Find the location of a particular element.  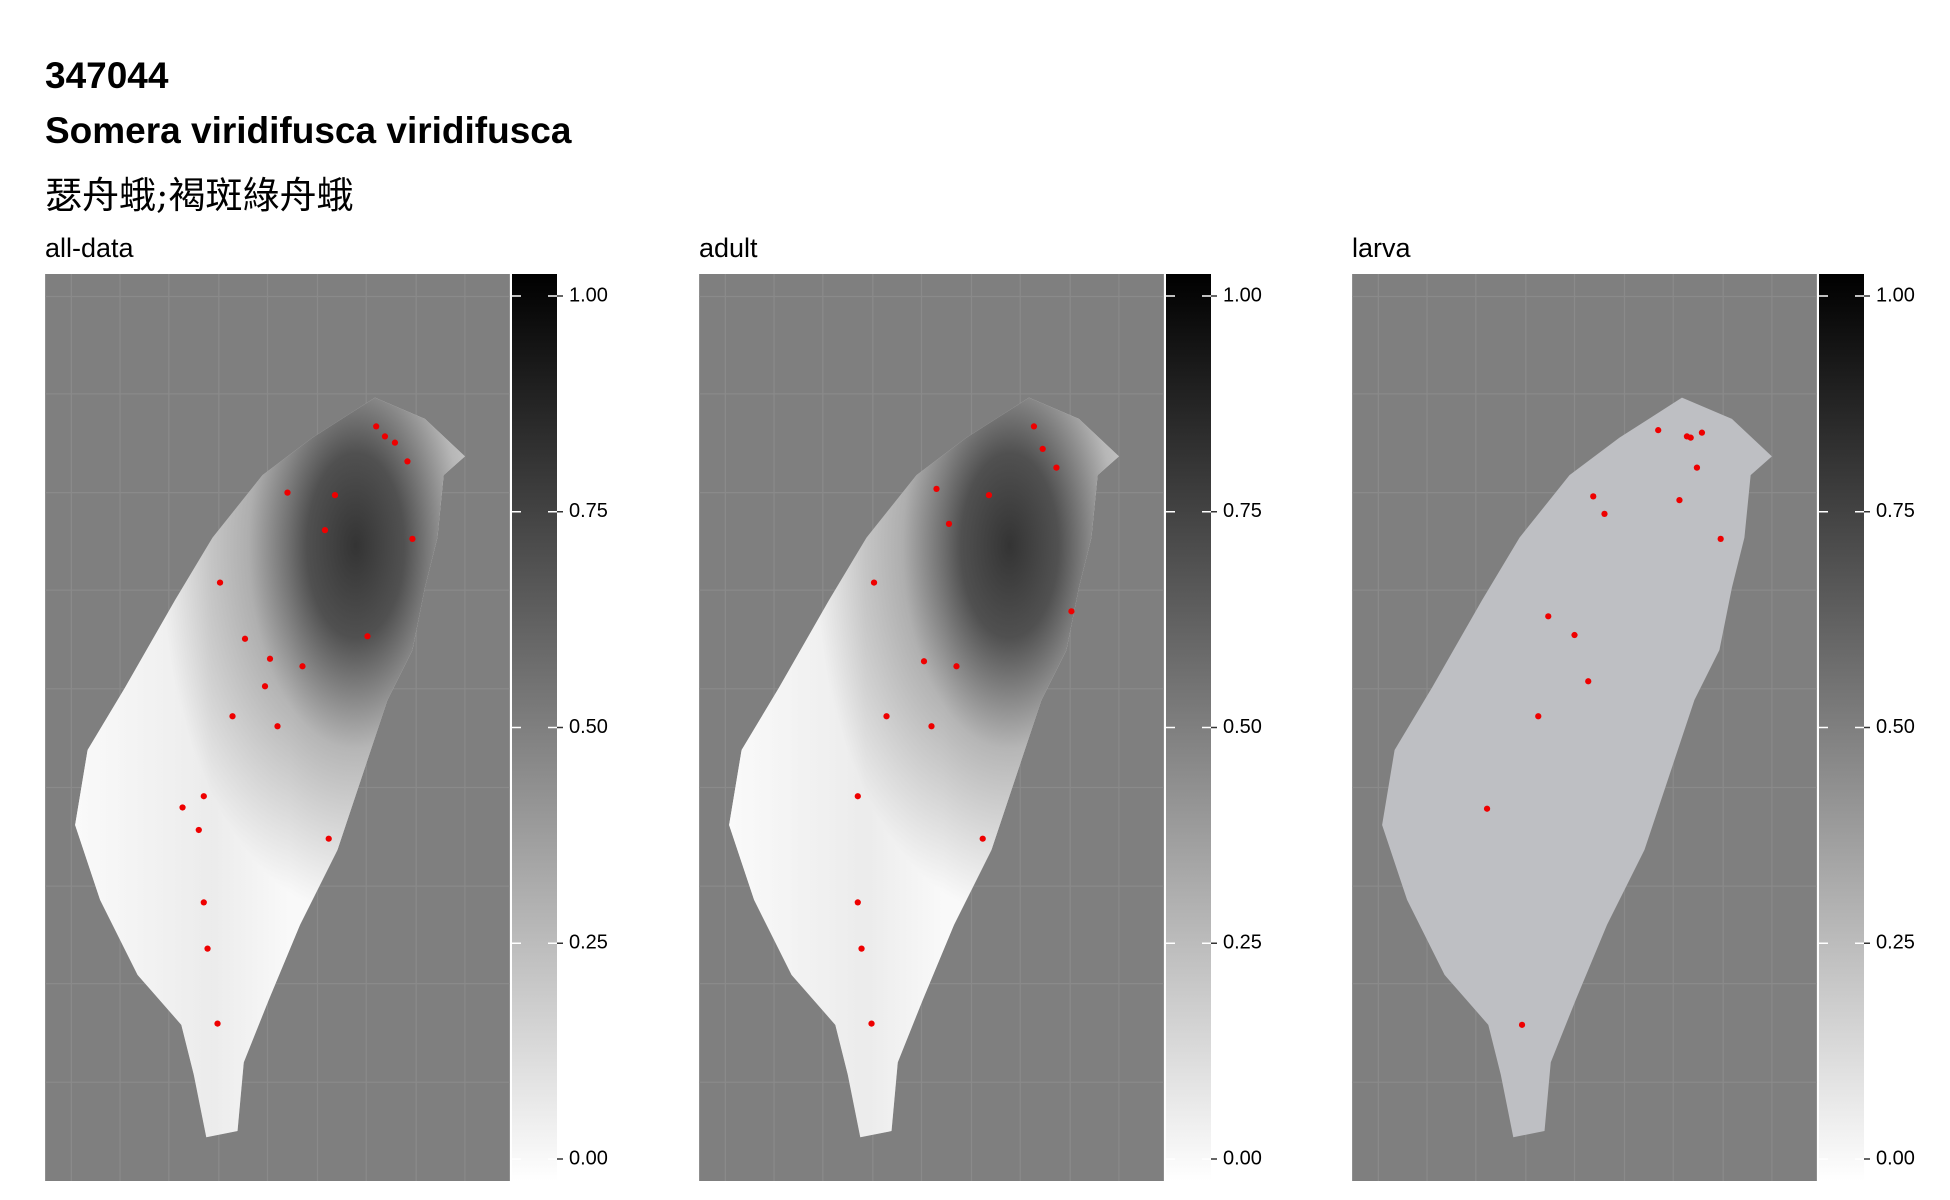

title-id: 347044 is located at coordinates (107, 75).